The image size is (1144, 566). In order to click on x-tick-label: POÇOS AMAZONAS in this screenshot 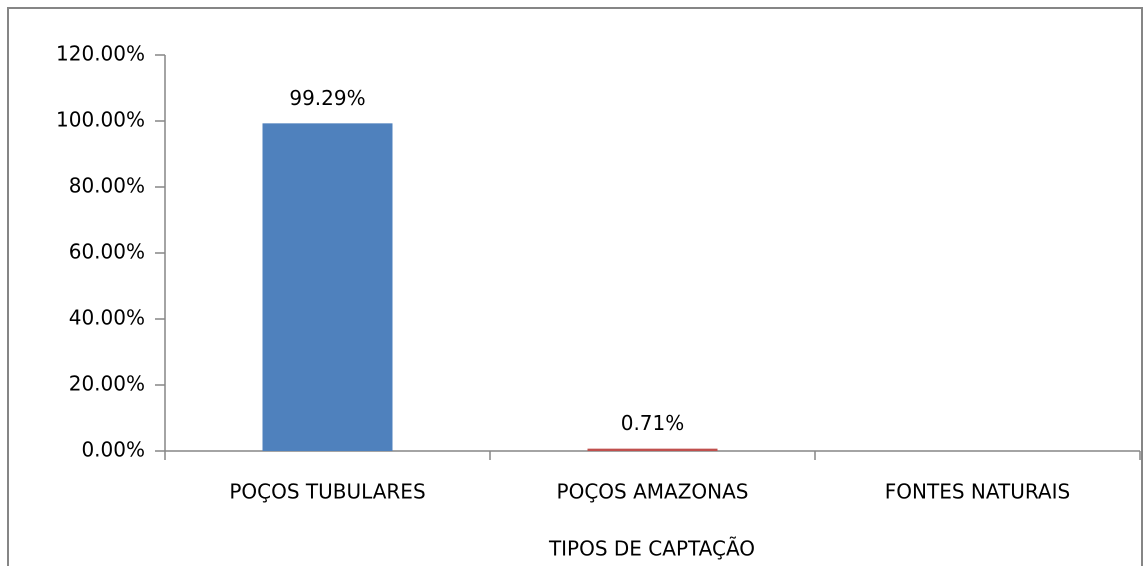, I will do `click(653, 492)`.